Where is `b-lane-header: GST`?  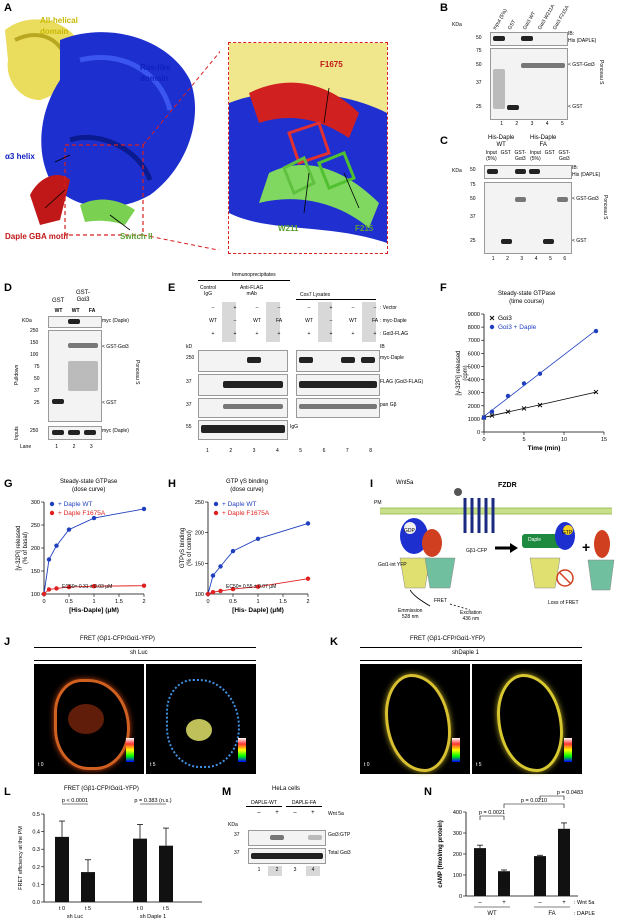 b-lane-header: GST is located at coordinates (512, 25).